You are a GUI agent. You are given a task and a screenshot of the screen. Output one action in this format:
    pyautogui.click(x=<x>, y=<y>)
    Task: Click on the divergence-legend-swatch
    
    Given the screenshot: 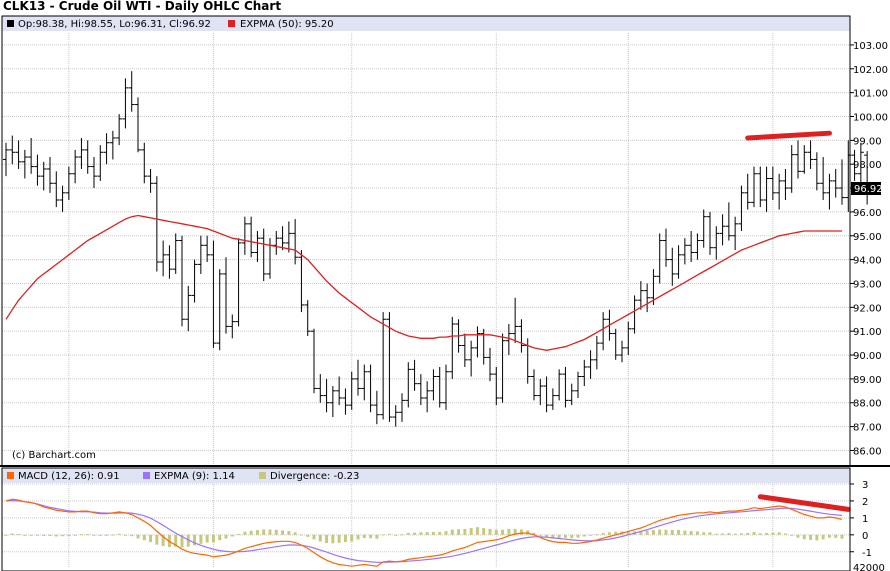 What is the action you would take?
    pyautogui.click(x=262, y=475)
    